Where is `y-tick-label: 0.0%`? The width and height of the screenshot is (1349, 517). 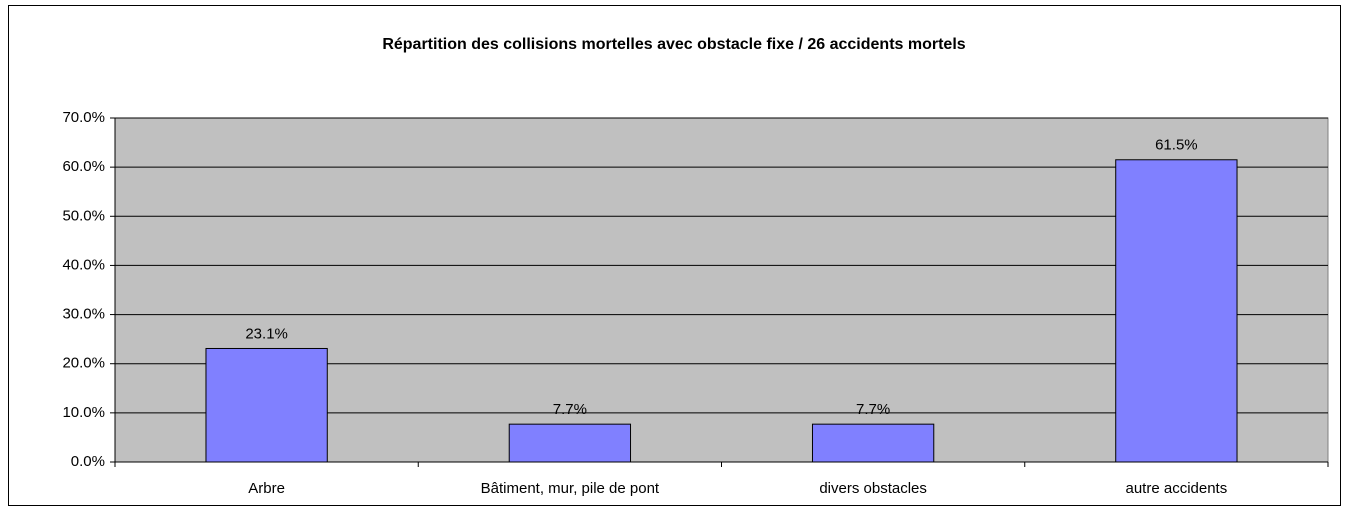 y-tick-label: 0.0% is located at coordinates (88, 461).